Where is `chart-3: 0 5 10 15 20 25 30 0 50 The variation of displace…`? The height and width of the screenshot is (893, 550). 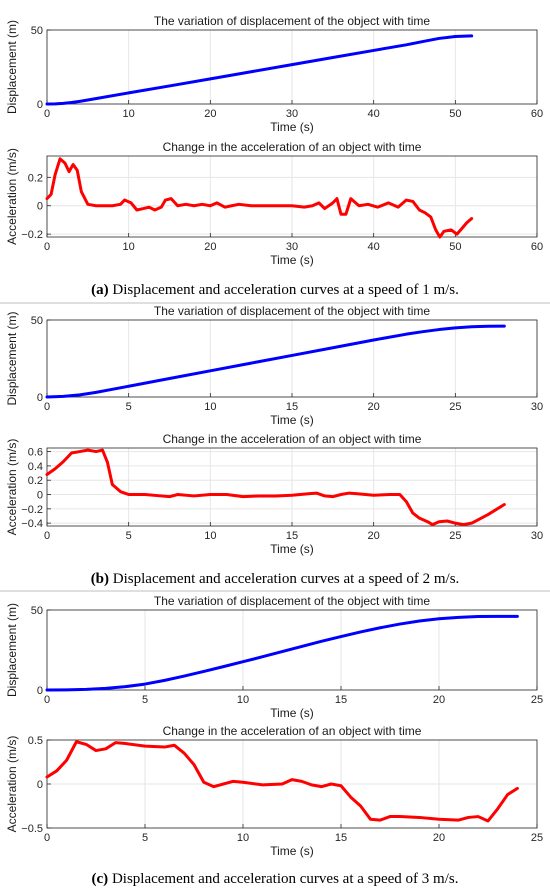
chart-3: 0 5 10 15 20 25 30 0 50 The variation of displace… is located at coordinates (274, 365).